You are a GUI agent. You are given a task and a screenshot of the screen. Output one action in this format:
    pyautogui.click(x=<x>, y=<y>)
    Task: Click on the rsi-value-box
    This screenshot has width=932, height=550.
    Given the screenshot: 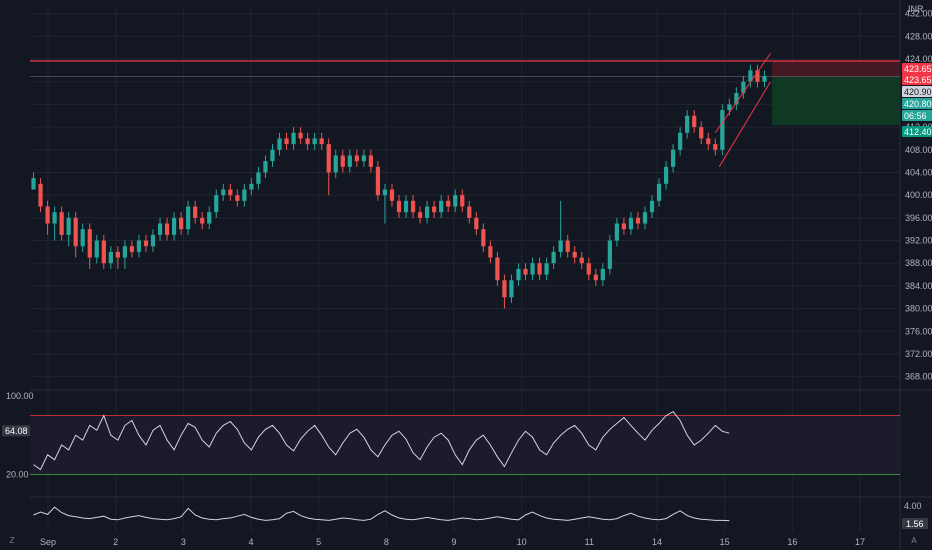 What is the action you would take?
    pyautogui.click(x=16, y=431)
    